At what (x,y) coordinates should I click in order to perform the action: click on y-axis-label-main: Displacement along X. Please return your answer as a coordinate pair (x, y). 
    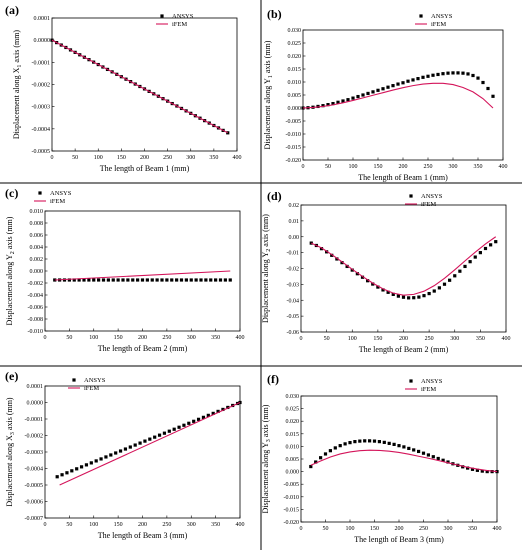
    Looking at the image, I should click on (9, 471).